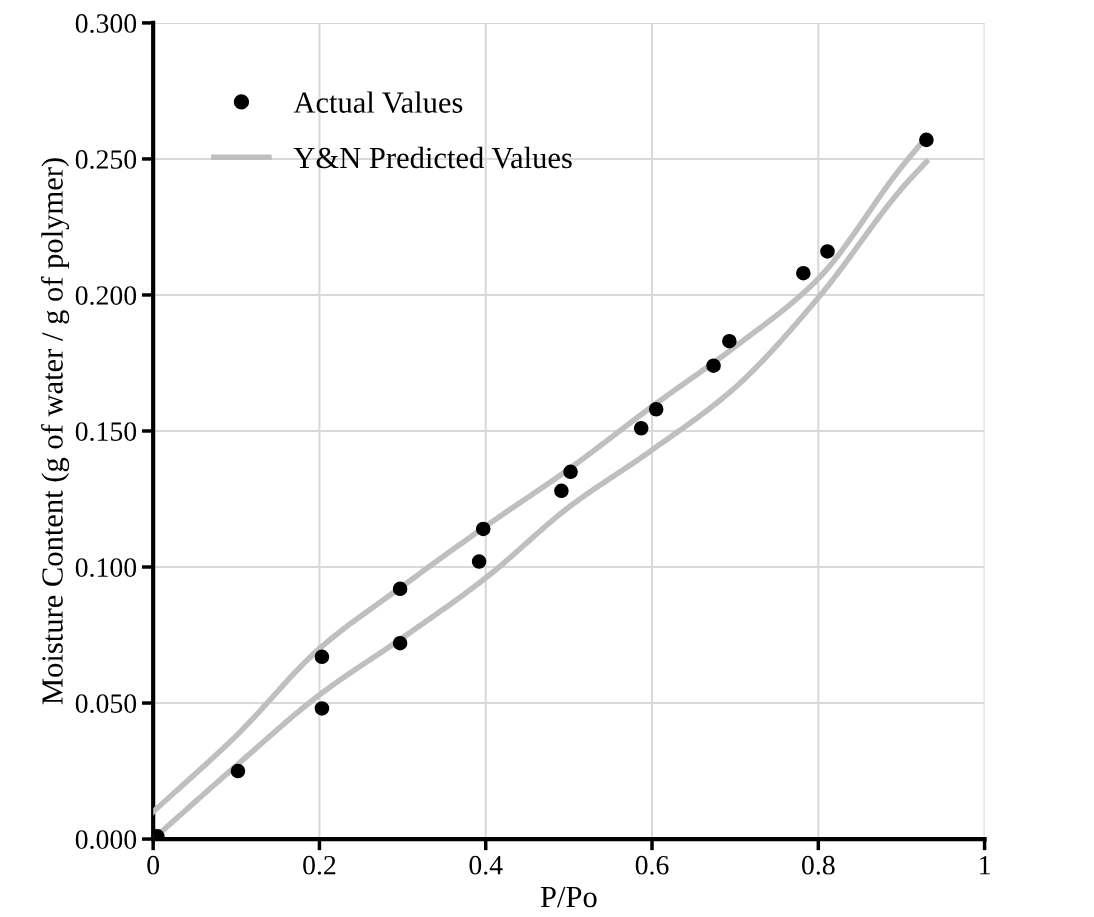 The image size is (1094, 917). Describe the element at coordinates (486, 865) in the screenshot. I see `x-tick-label: 0.4` at that location.